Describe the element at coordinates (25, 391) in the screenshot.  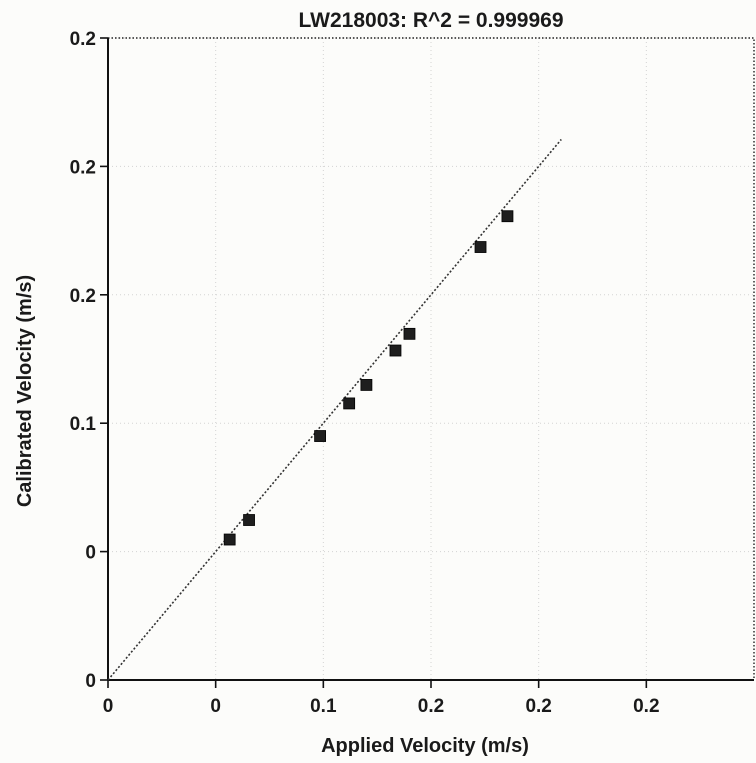
I see `y-axis-label: Calibrated Velocity (m/s)` at that location.